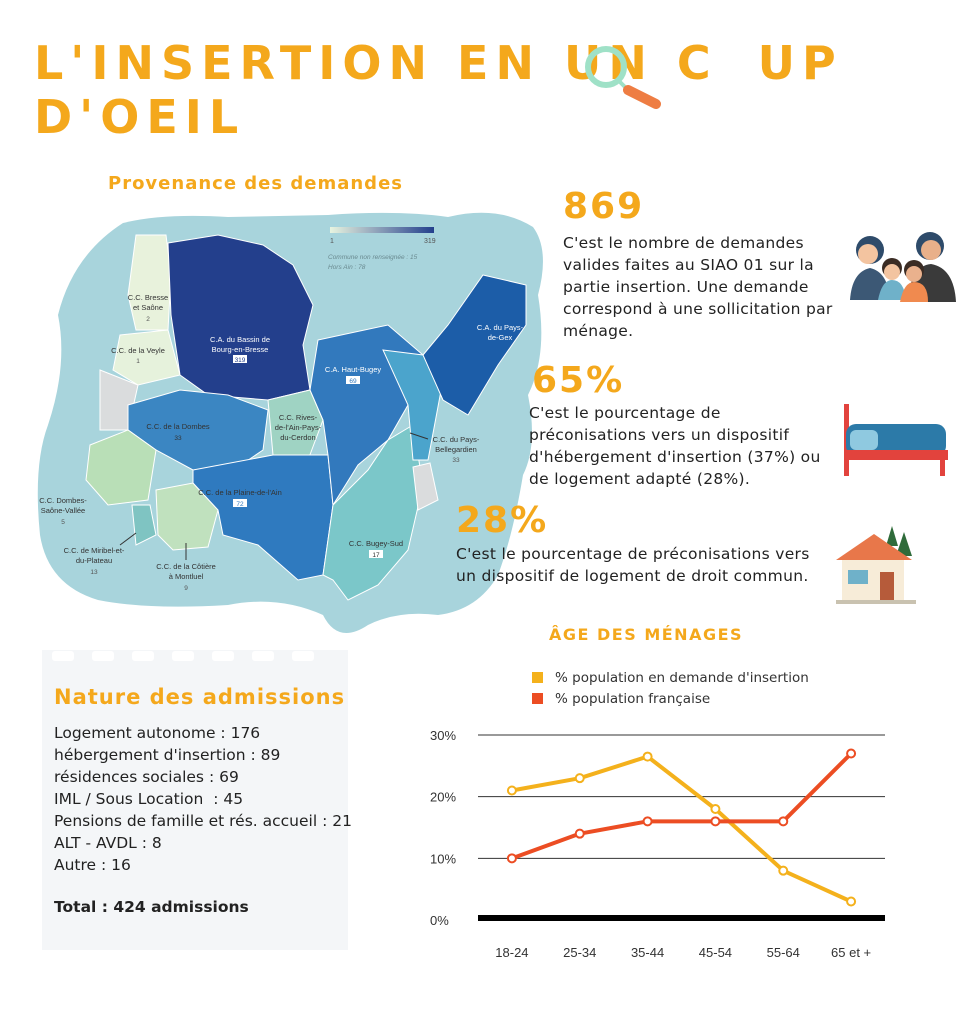 The image size is (971, 1024). What do you see at coordinates (604, 206) in the screenshot?
I see `stat-requests-value: 869` at bounding box center [604, 206].